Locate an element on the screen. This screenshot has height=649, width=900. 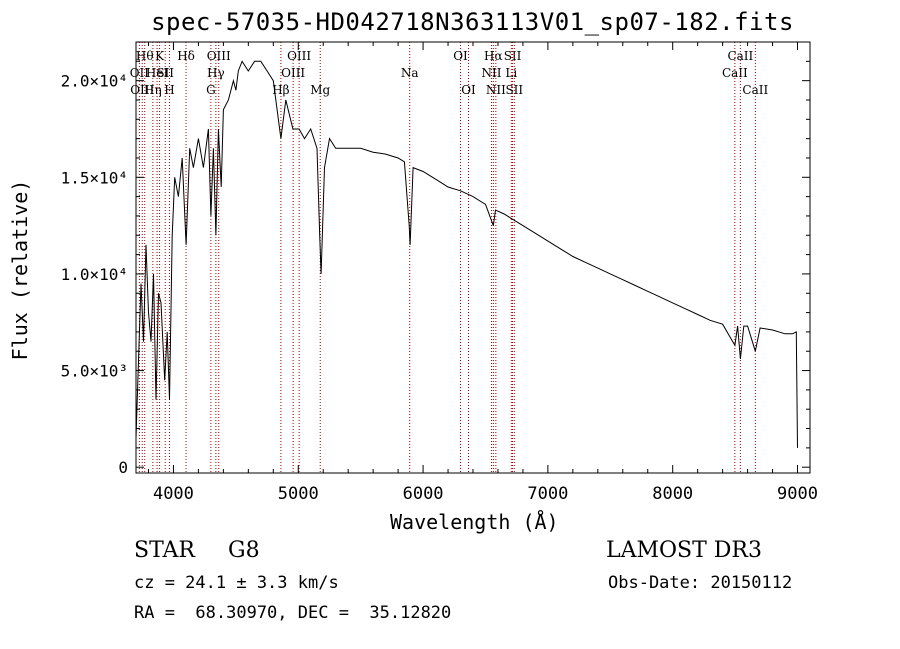
y-axis-label: Flux (relative) is located at coordinates (20, 270).